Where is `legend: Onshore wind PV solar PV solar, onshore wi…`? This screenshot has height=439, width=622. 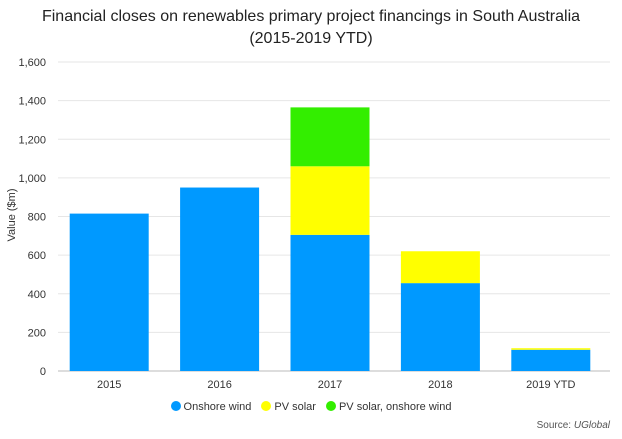
legend: Onshore wind PV solar PV solar, onshore wi… is located at coordinates (311, 407).